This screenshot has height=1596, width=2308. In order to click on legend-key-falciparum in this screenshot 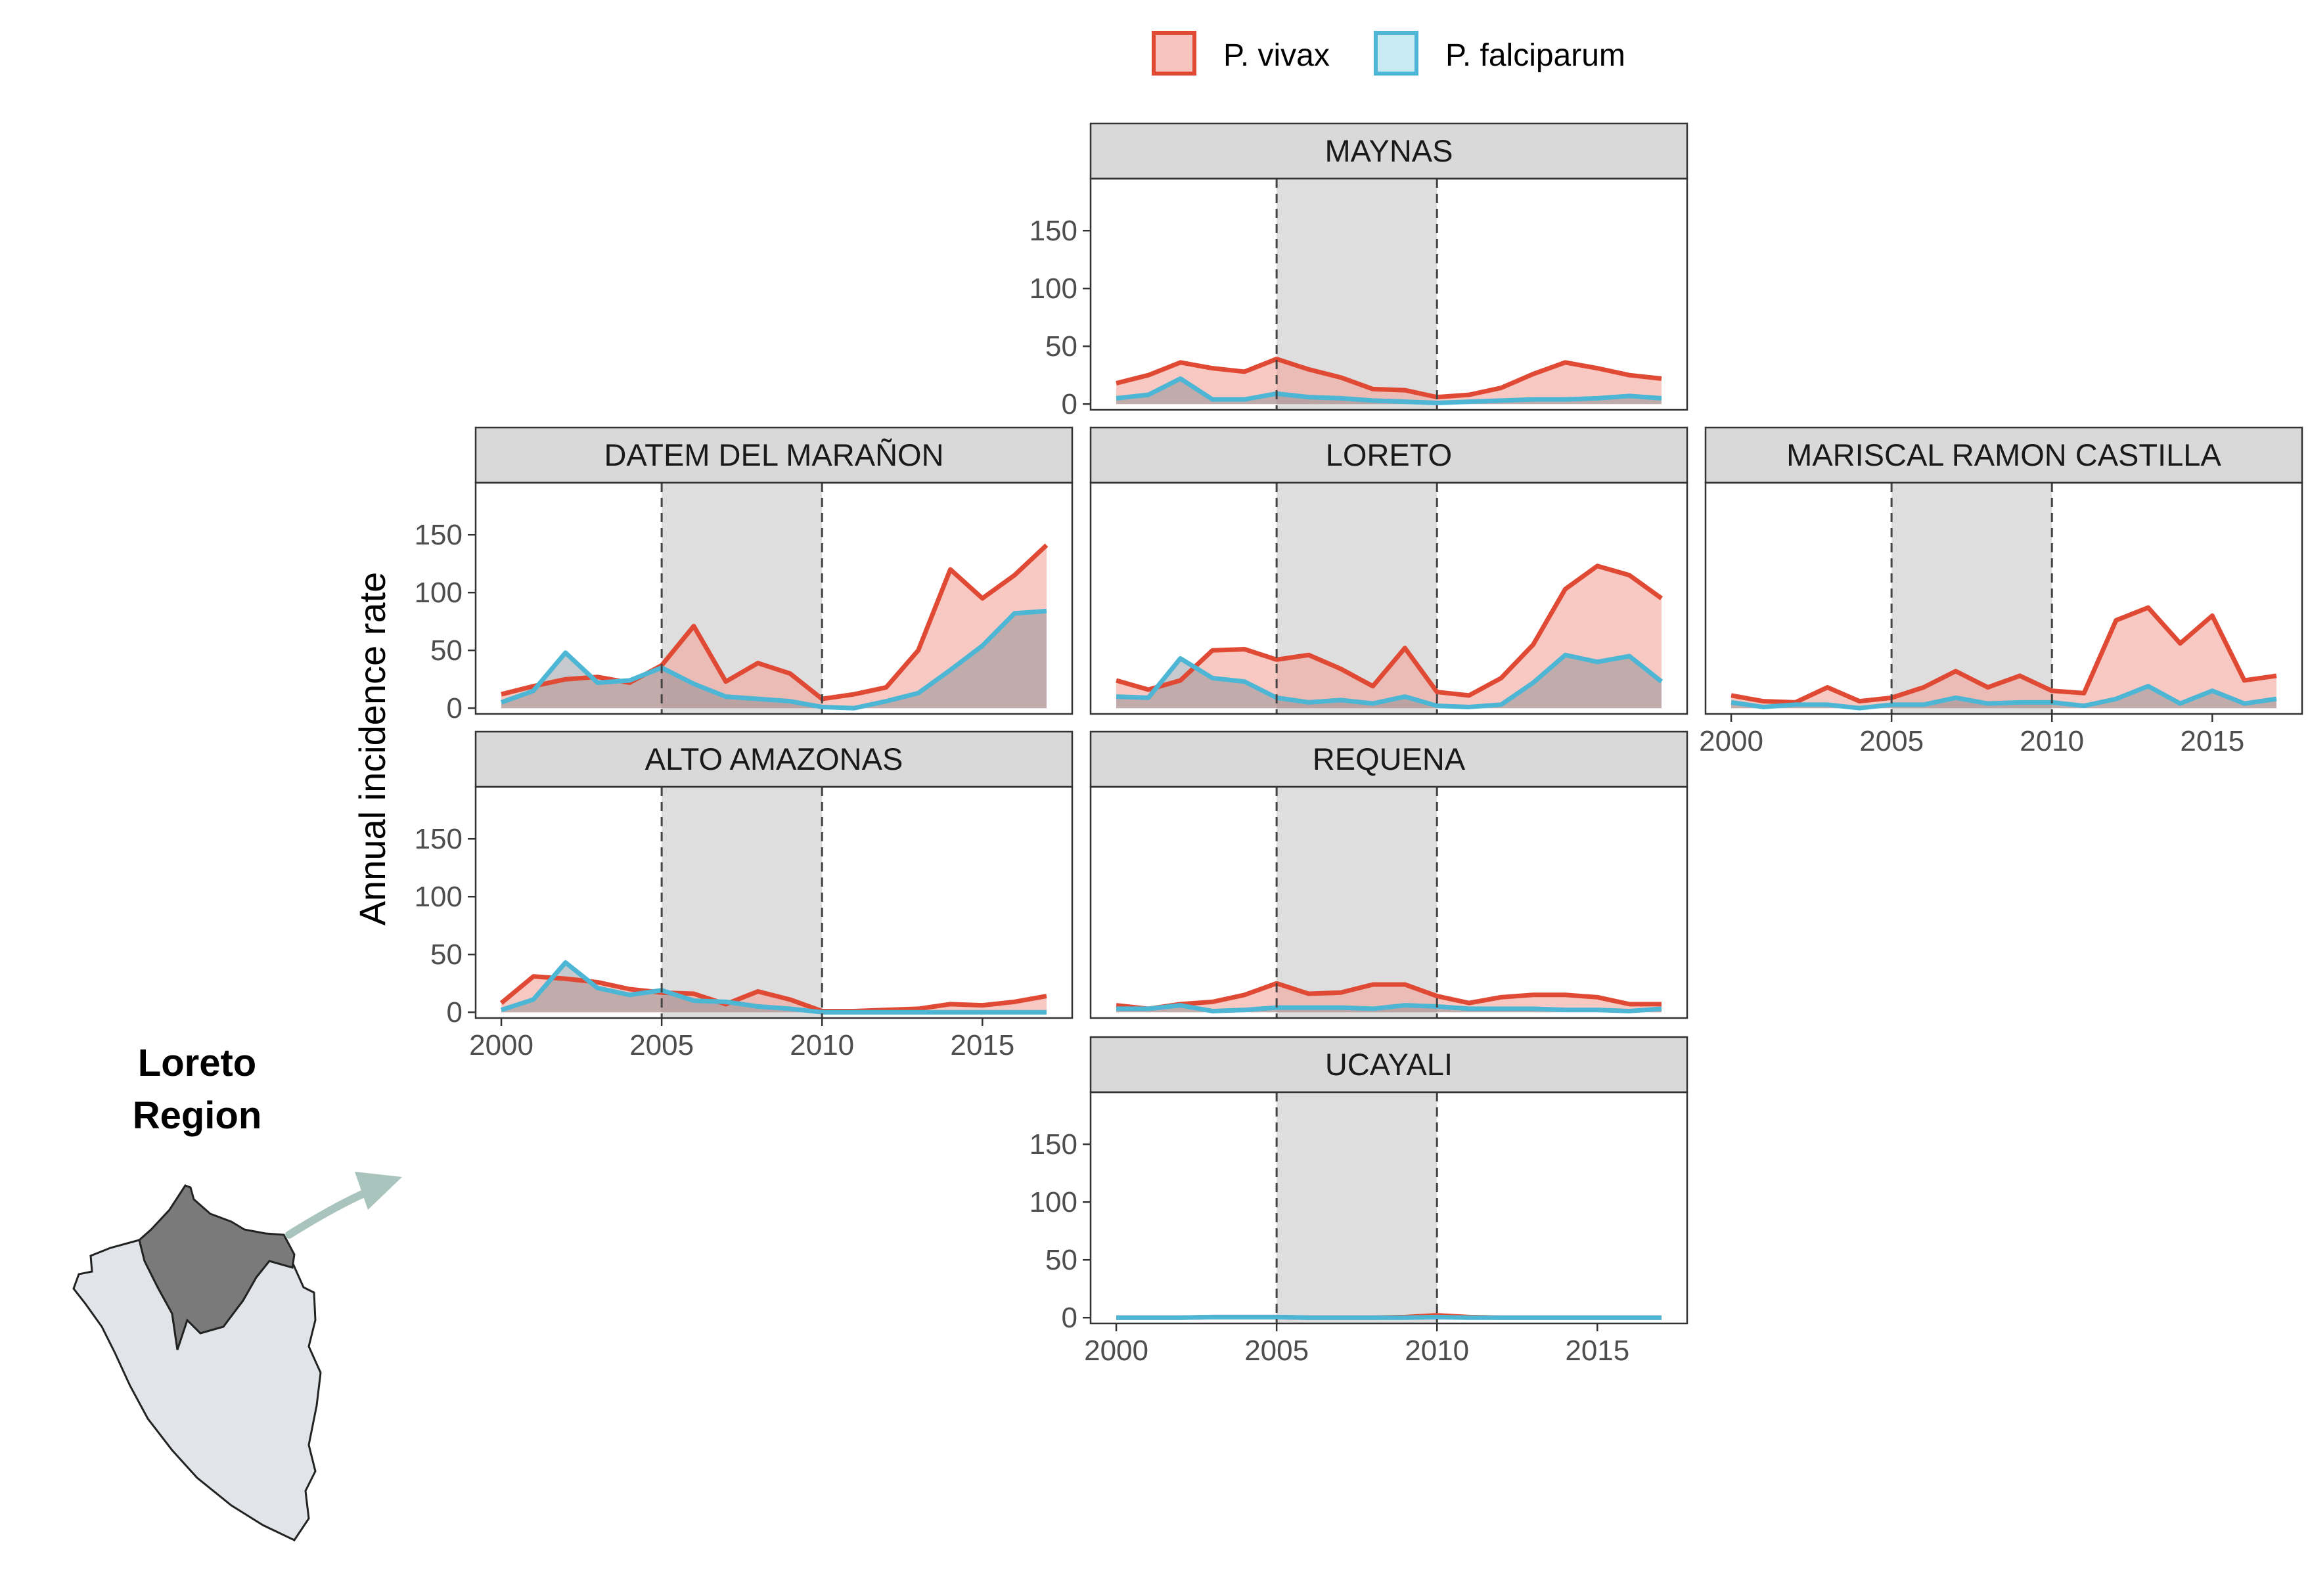, I will do `click(1396, 53)`.